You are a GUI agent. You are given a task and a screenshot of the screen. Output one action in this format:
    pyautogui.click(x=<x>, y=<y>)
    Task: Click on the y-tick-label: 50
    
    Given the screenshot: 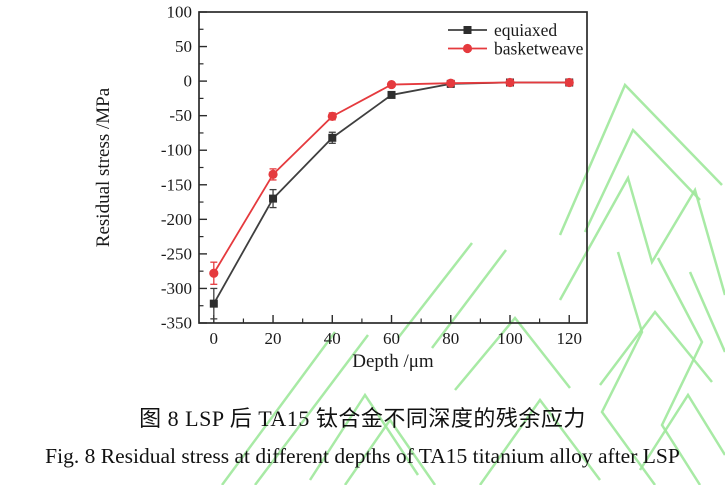 What is the action you would take?
    pyautogui.click(x=183, y=46)
    